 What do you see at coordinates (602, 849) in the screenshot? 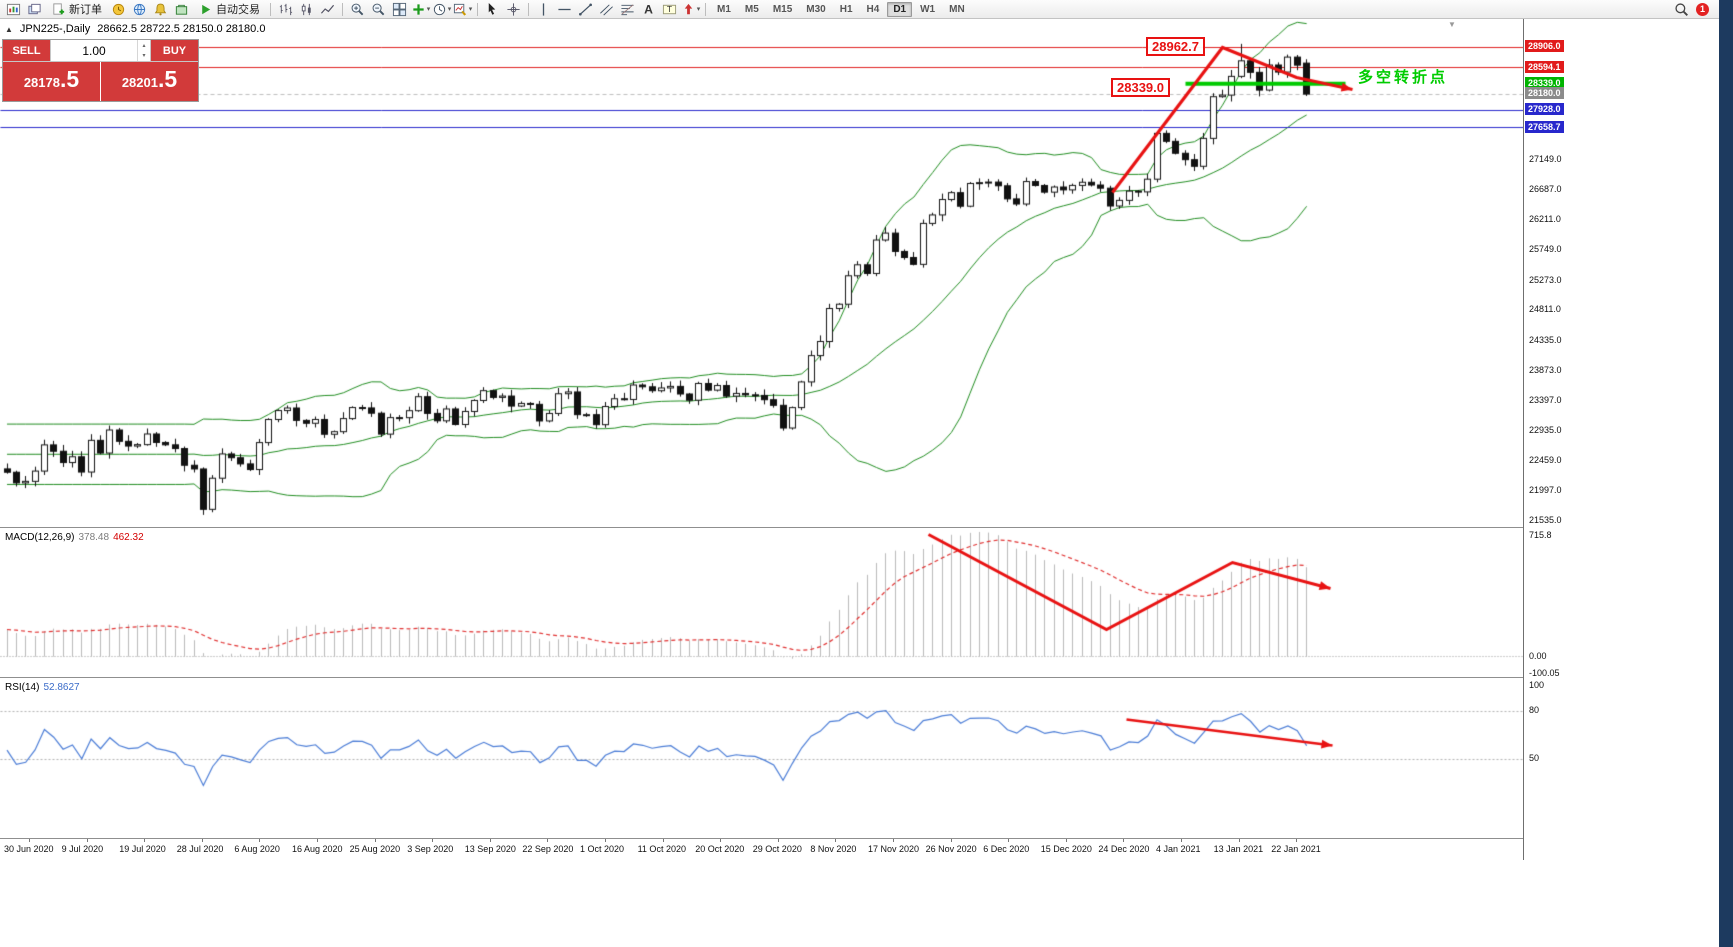
I see `date-label: 1 Oct 2020` at bounding box center [602, 849].